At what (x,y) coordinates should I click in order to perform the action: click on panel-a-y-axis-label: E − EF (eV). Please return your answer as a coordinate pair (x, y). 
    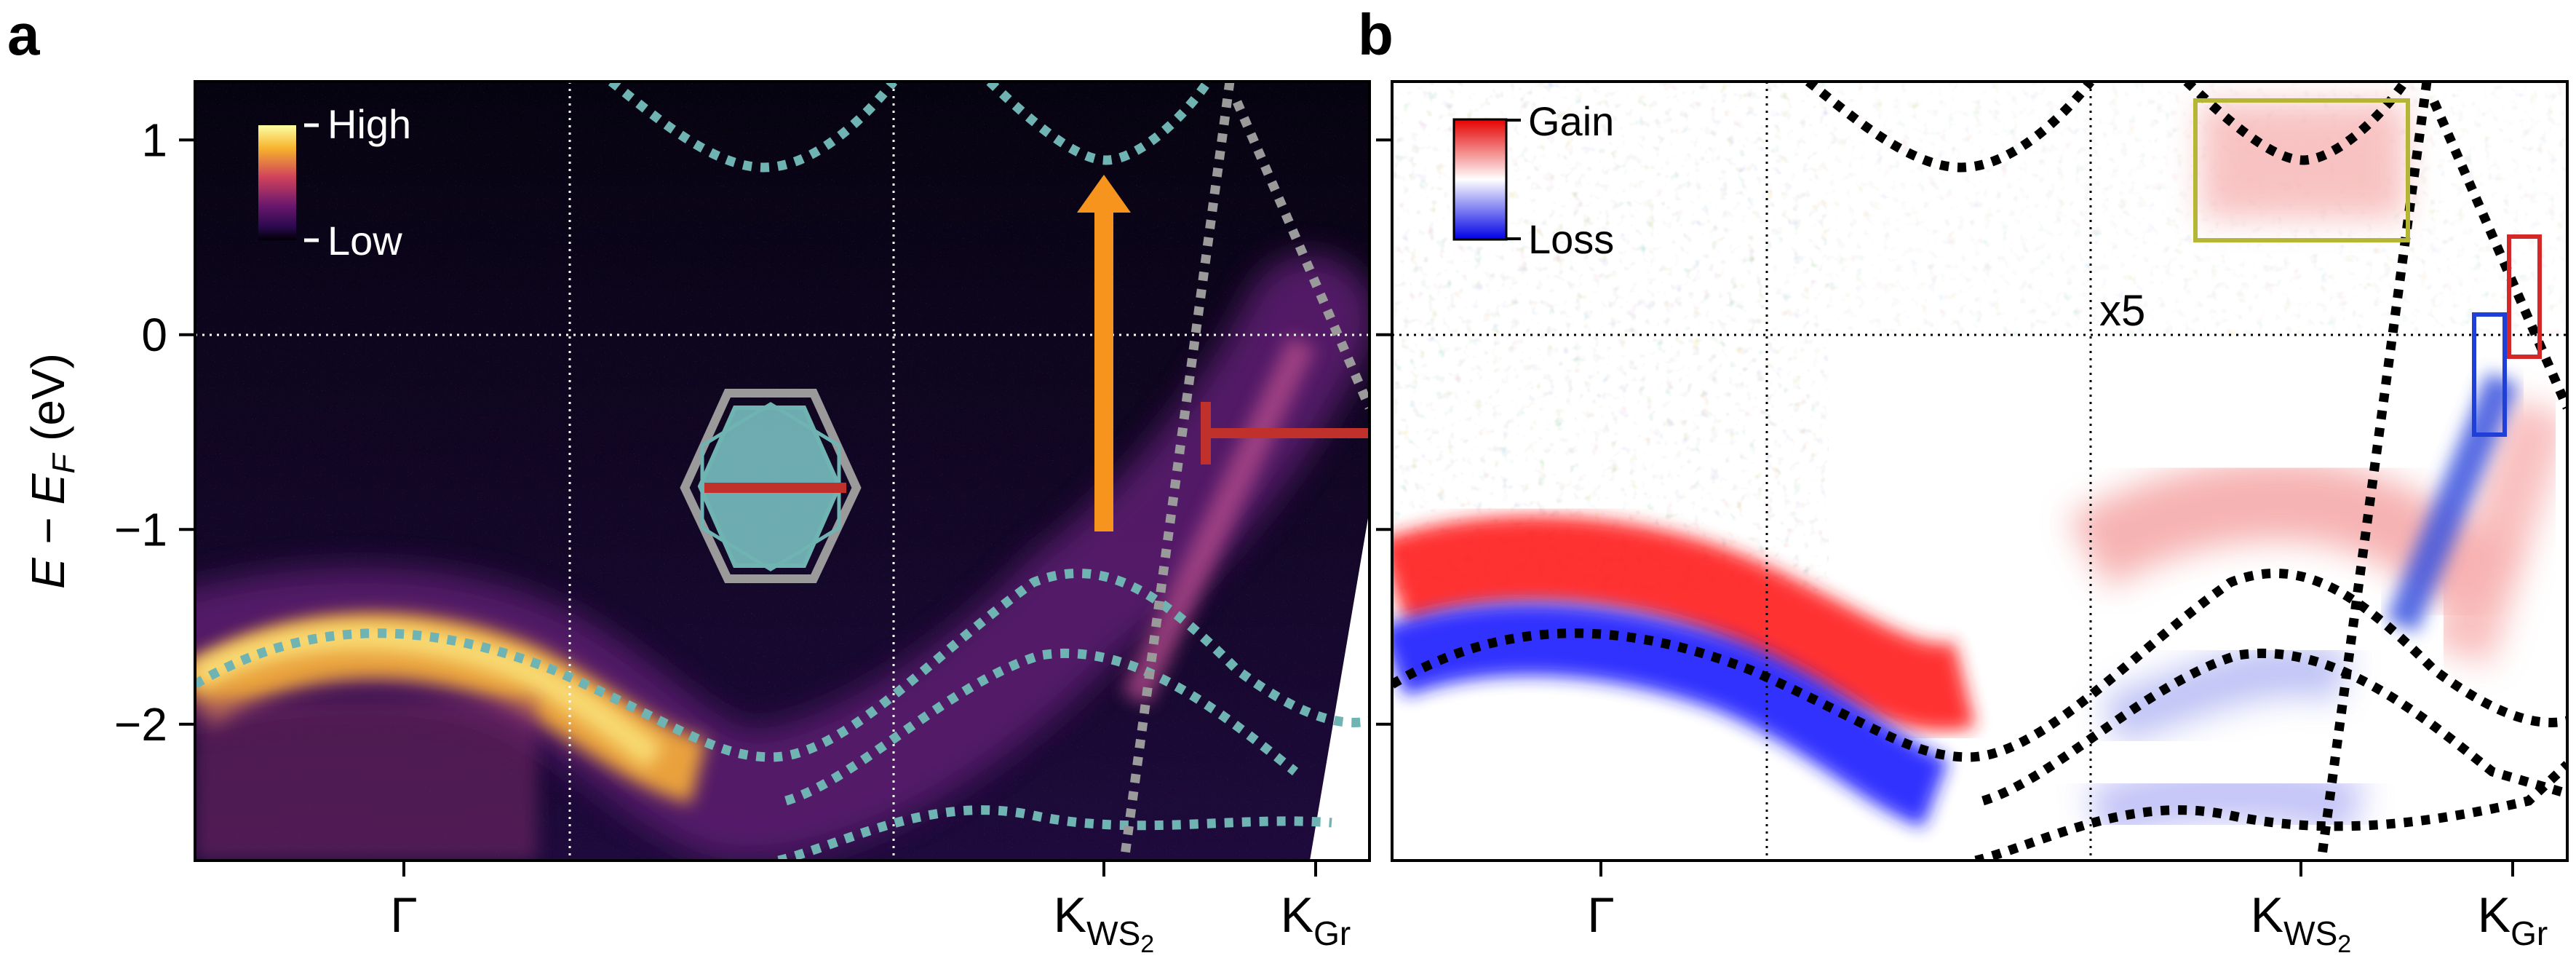
    Looking at the image, I should click on (52, 471).